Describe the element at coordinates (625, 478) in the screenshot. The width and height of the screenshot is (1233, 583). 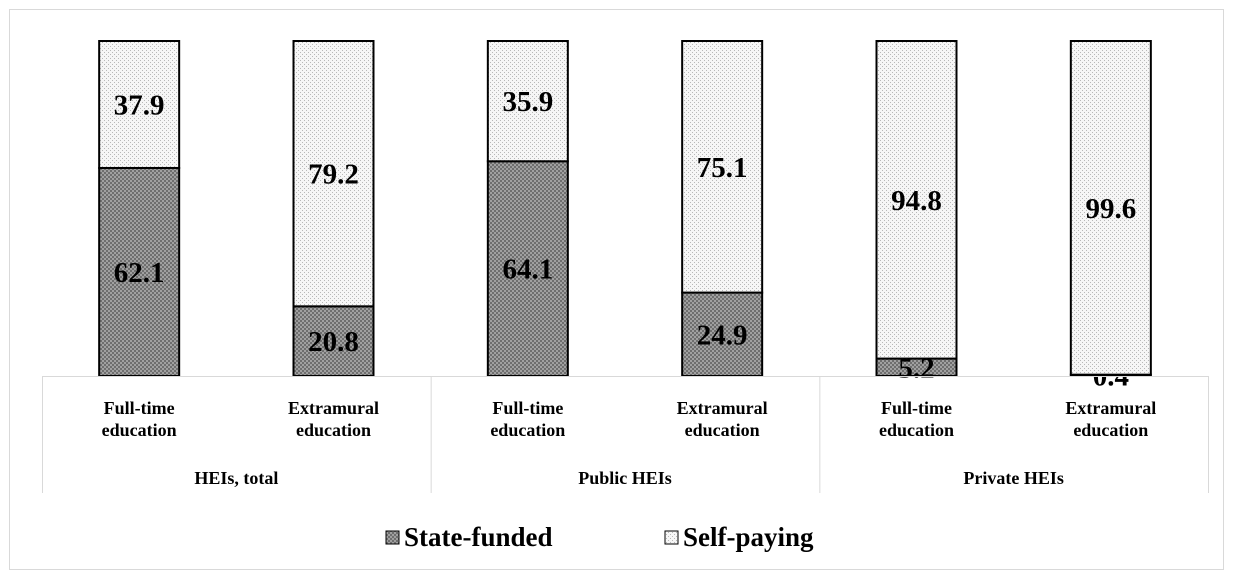
I see `group-label-2: Public HEIs` at that location.